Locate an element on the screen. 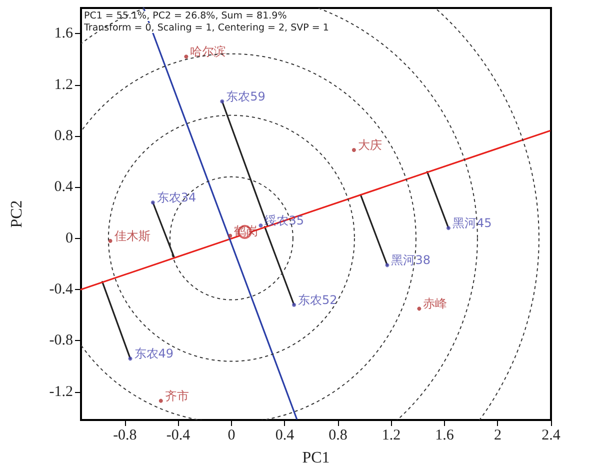  y-tick-label: -0.8 is located at coordinates (61, 340).